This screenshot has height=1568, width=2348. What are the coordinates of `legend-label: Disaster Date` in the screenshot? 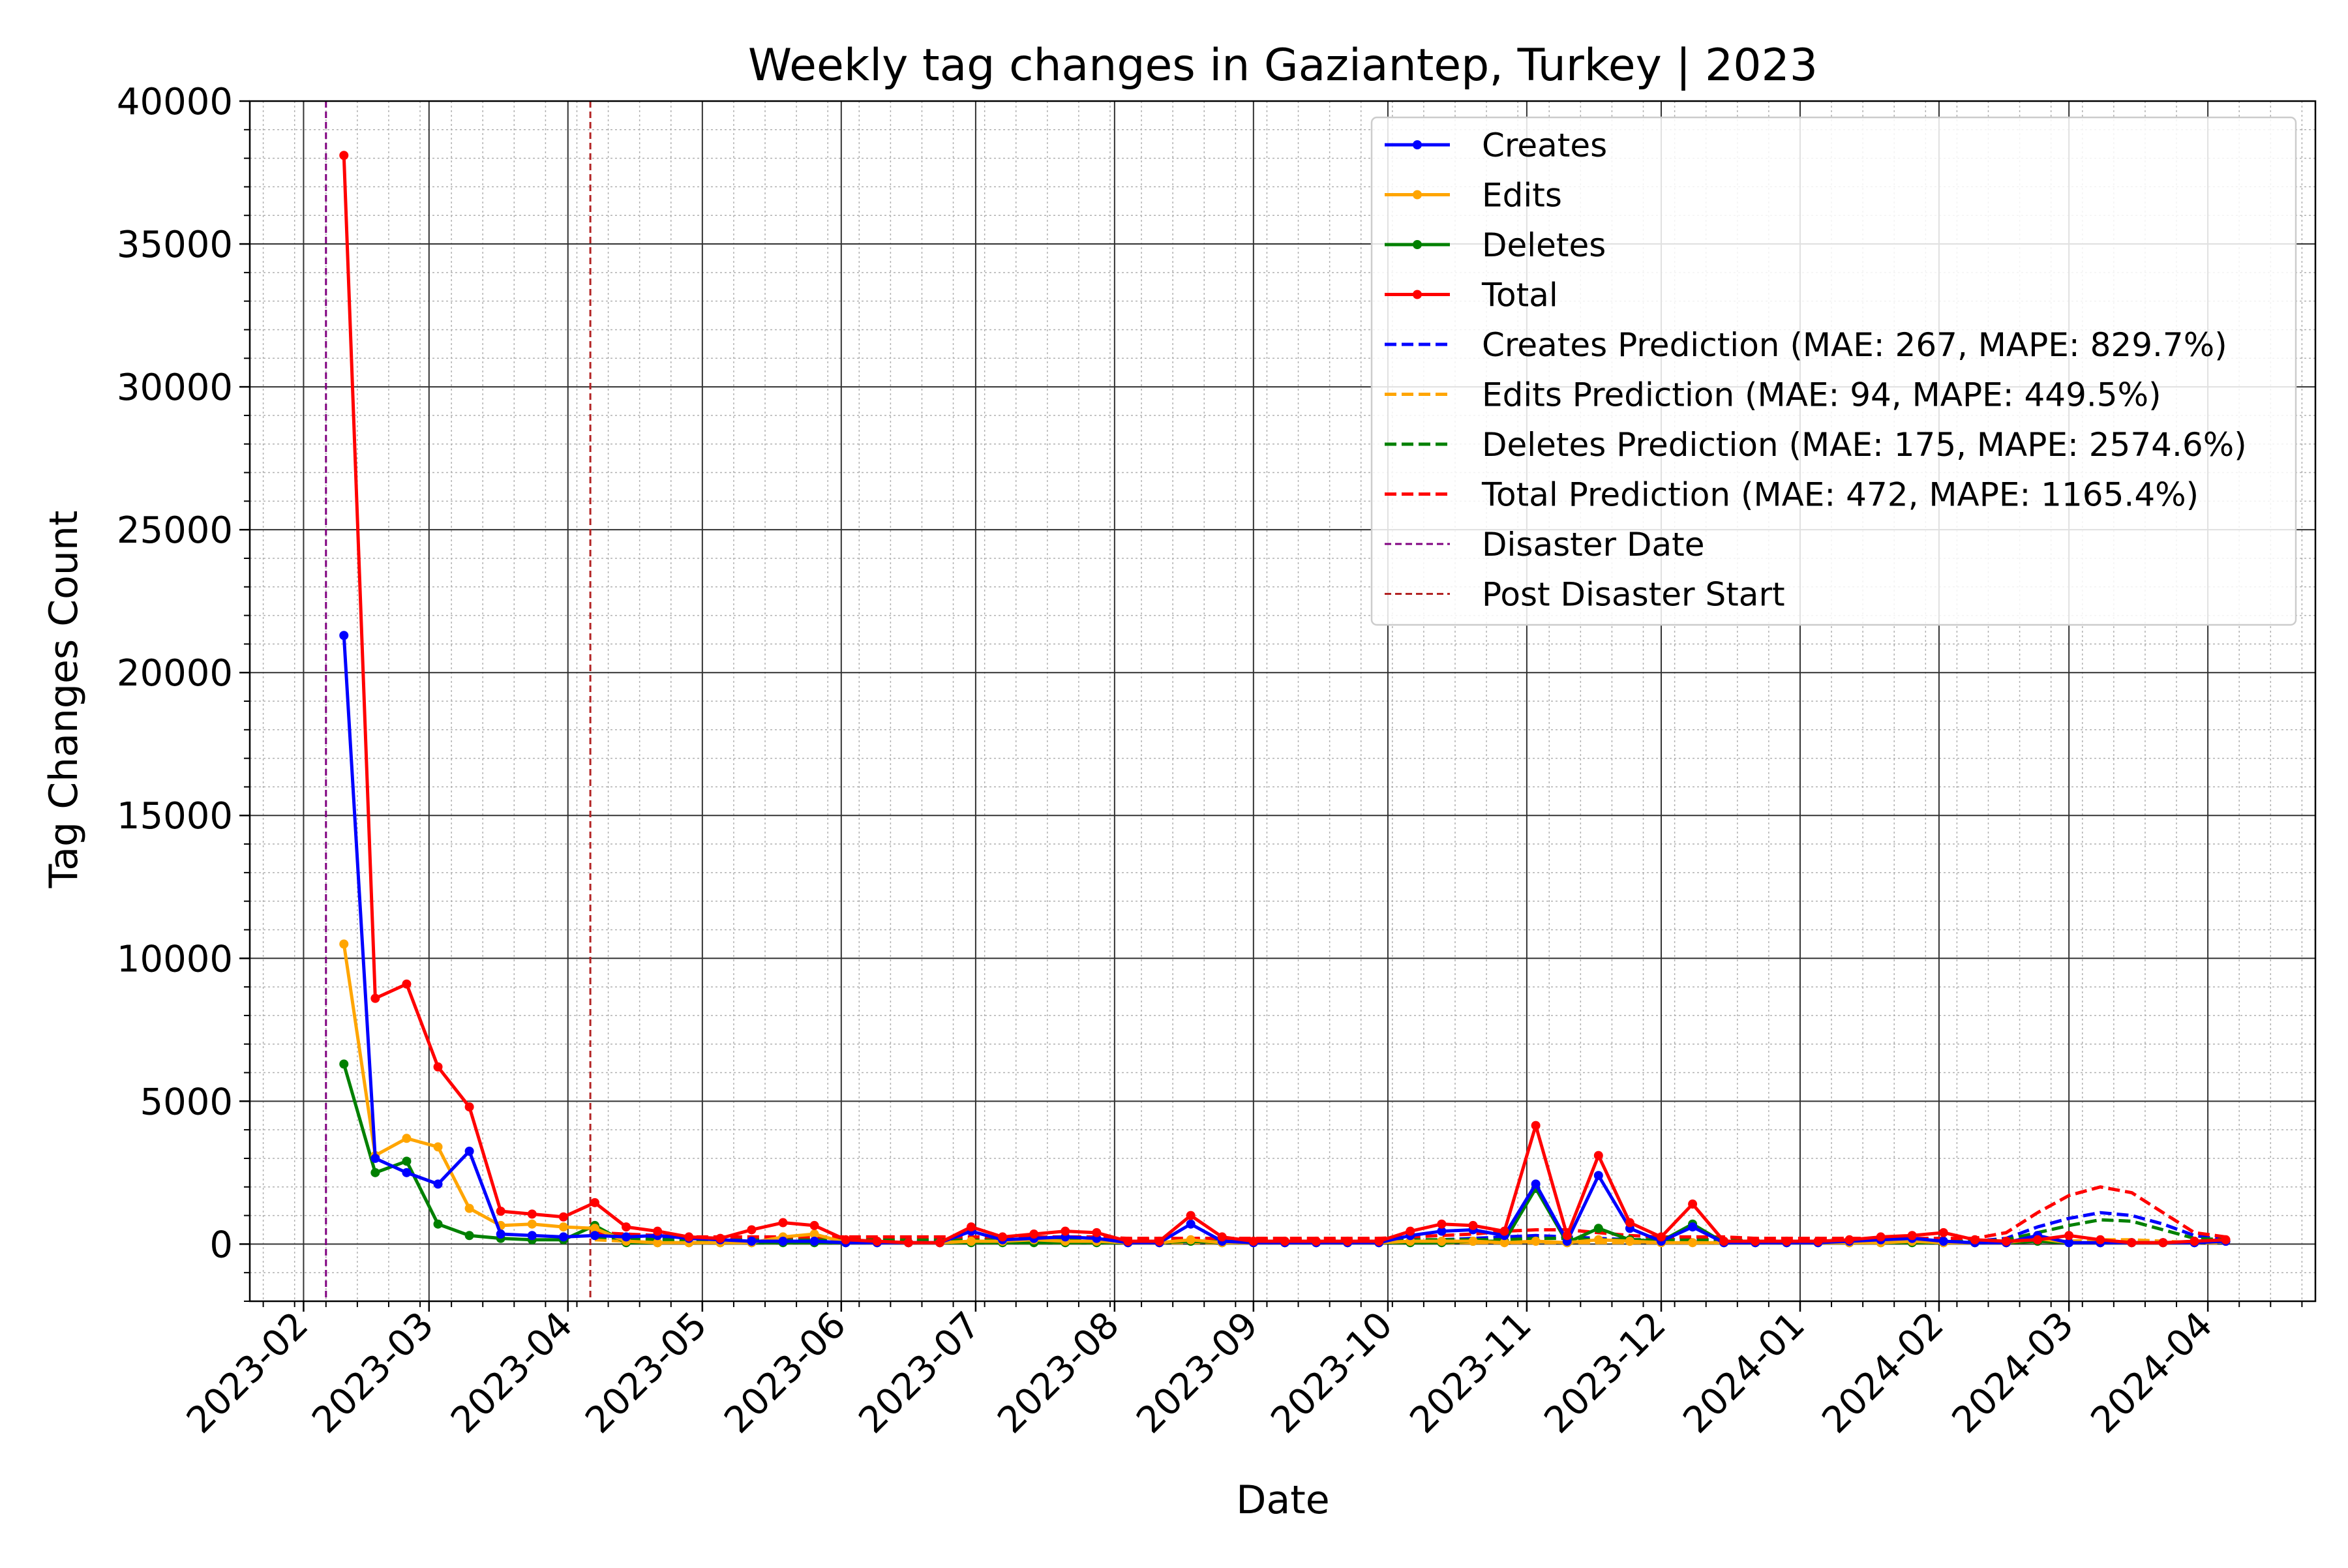 It's located at (1593, 545).